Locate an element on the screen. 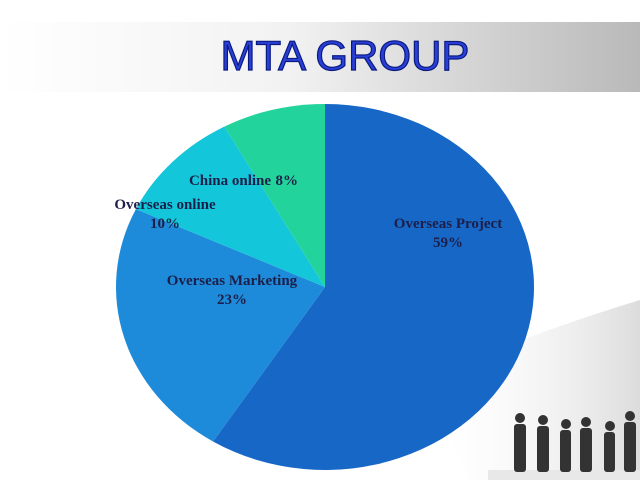 This screenshot has width=640, height=480. data-label: Overseas Marketing 23% is located at coordinates (232, 290).